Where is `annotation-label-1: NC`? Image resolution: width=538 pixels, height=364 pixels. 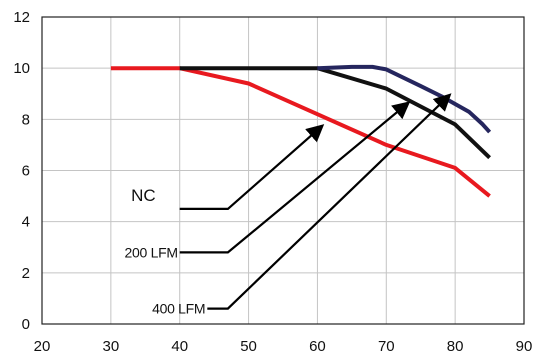 annotation-label-1: NC is located at coordinates (143, 195).